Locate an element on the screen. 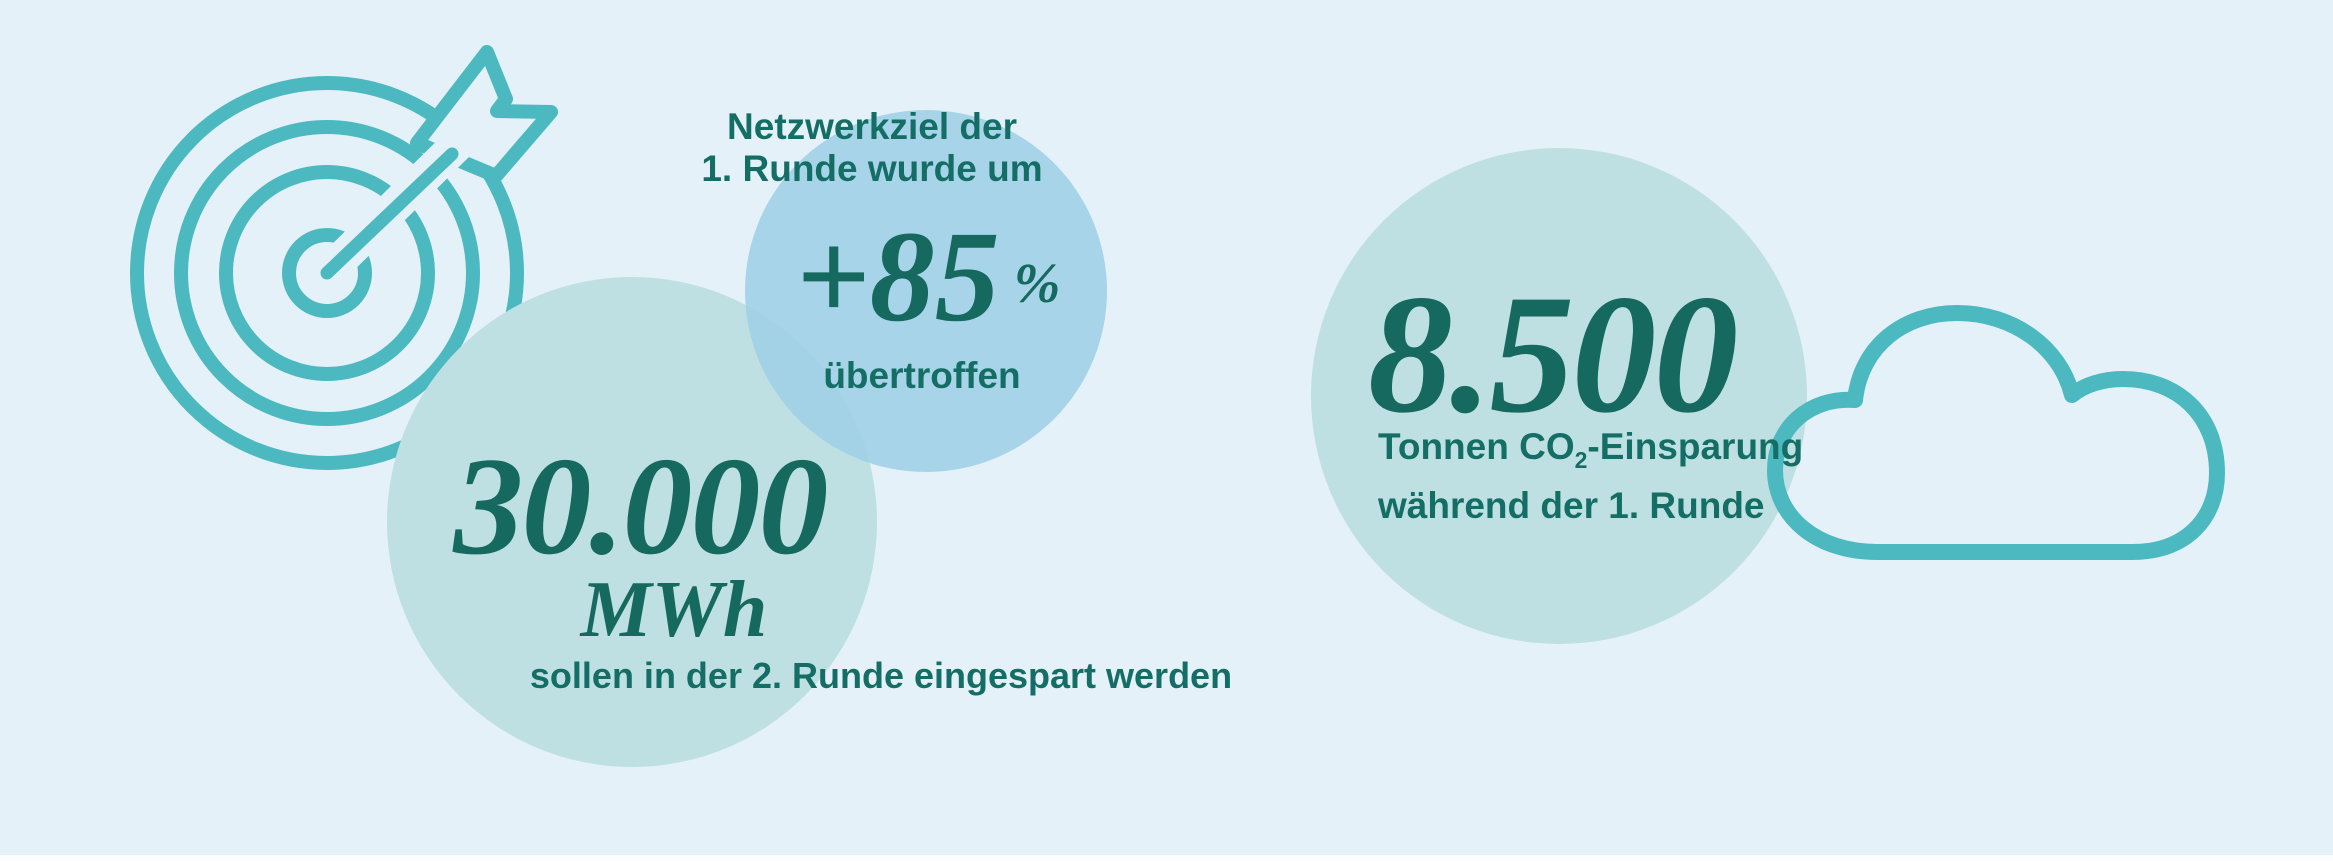 This screenshot has width=2333, height=861. co2-caption-line1: Tonnen CO2-Einsparung is located at coordinates (1638, 453).